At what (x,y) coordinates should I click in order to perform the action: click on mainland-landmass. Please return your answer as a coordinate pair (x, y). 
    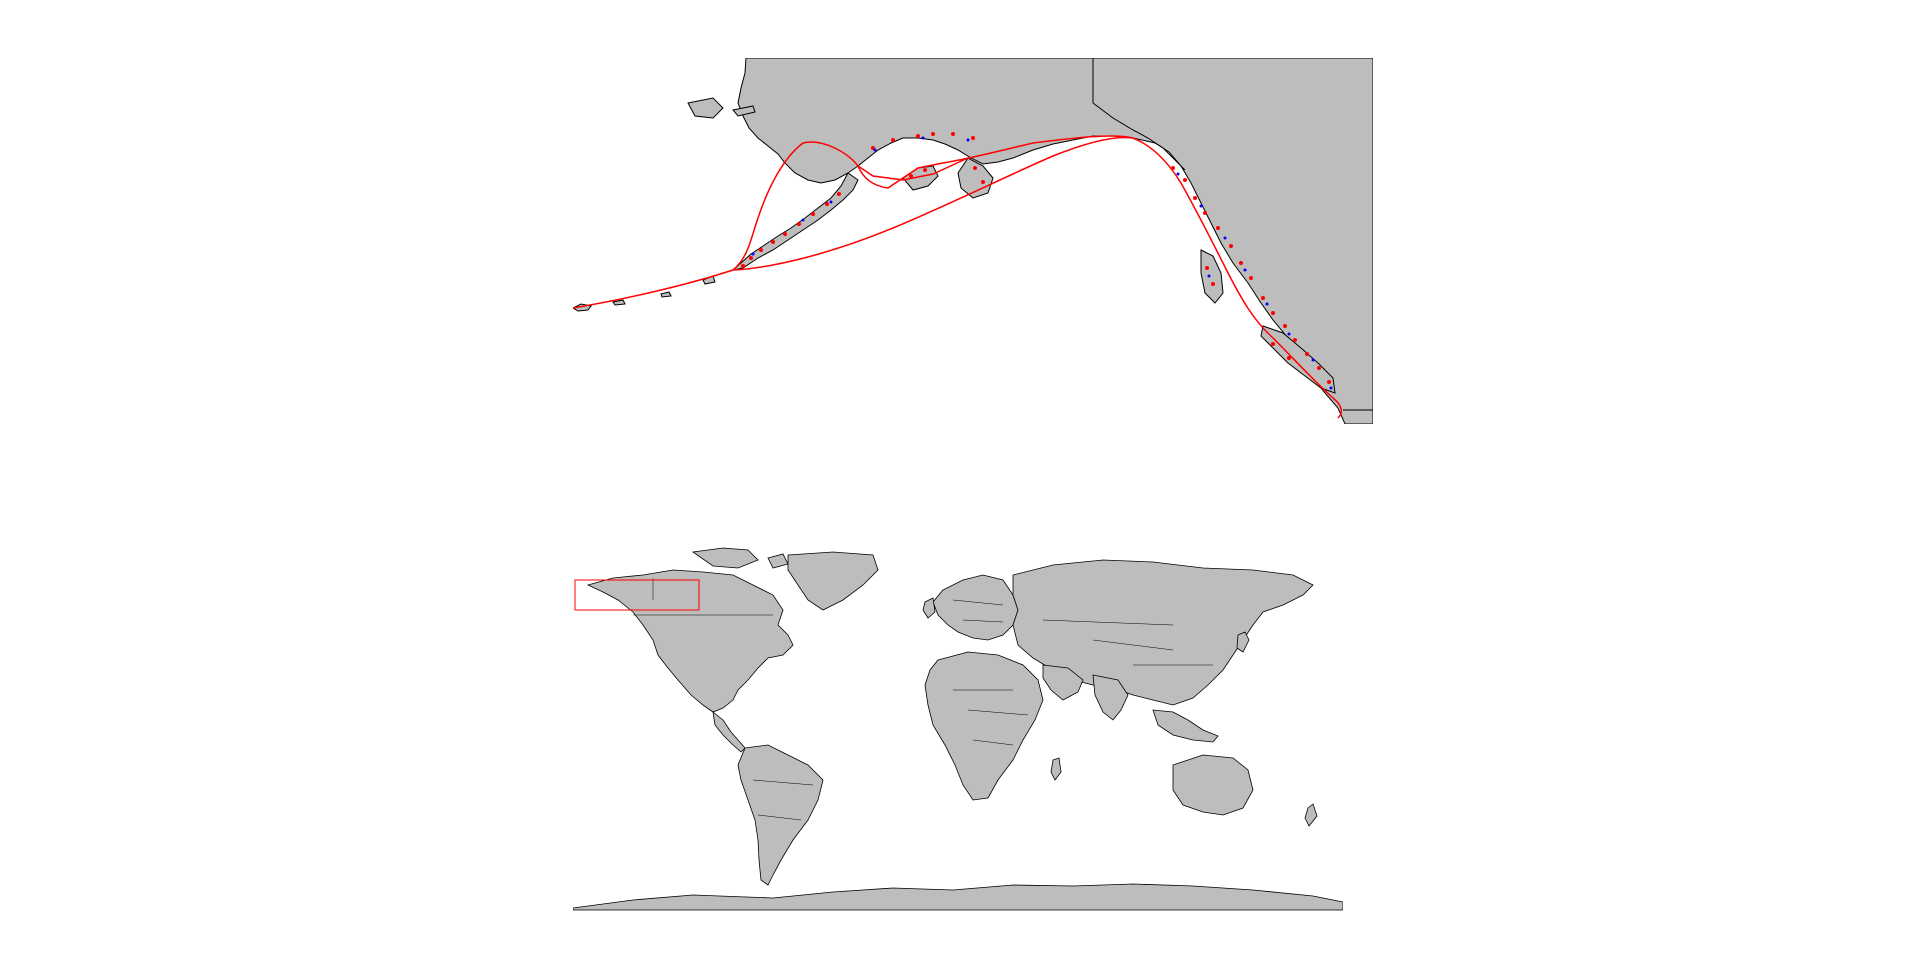
    Looking at the image, I should click on (1055, 241).